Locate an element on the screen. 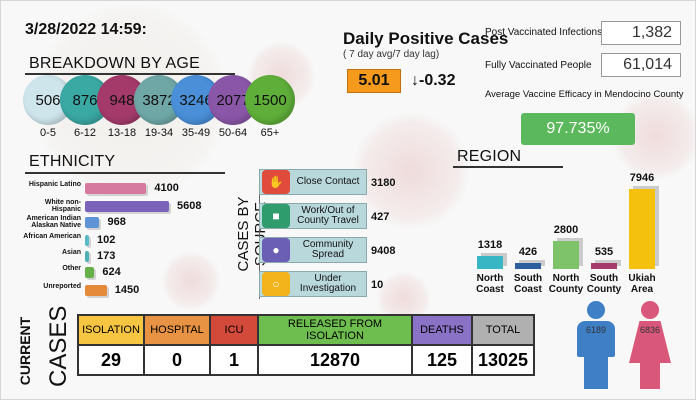 This screenshot has height=400, width=696. age-label: 65+ is located at coordinates (270, 133).